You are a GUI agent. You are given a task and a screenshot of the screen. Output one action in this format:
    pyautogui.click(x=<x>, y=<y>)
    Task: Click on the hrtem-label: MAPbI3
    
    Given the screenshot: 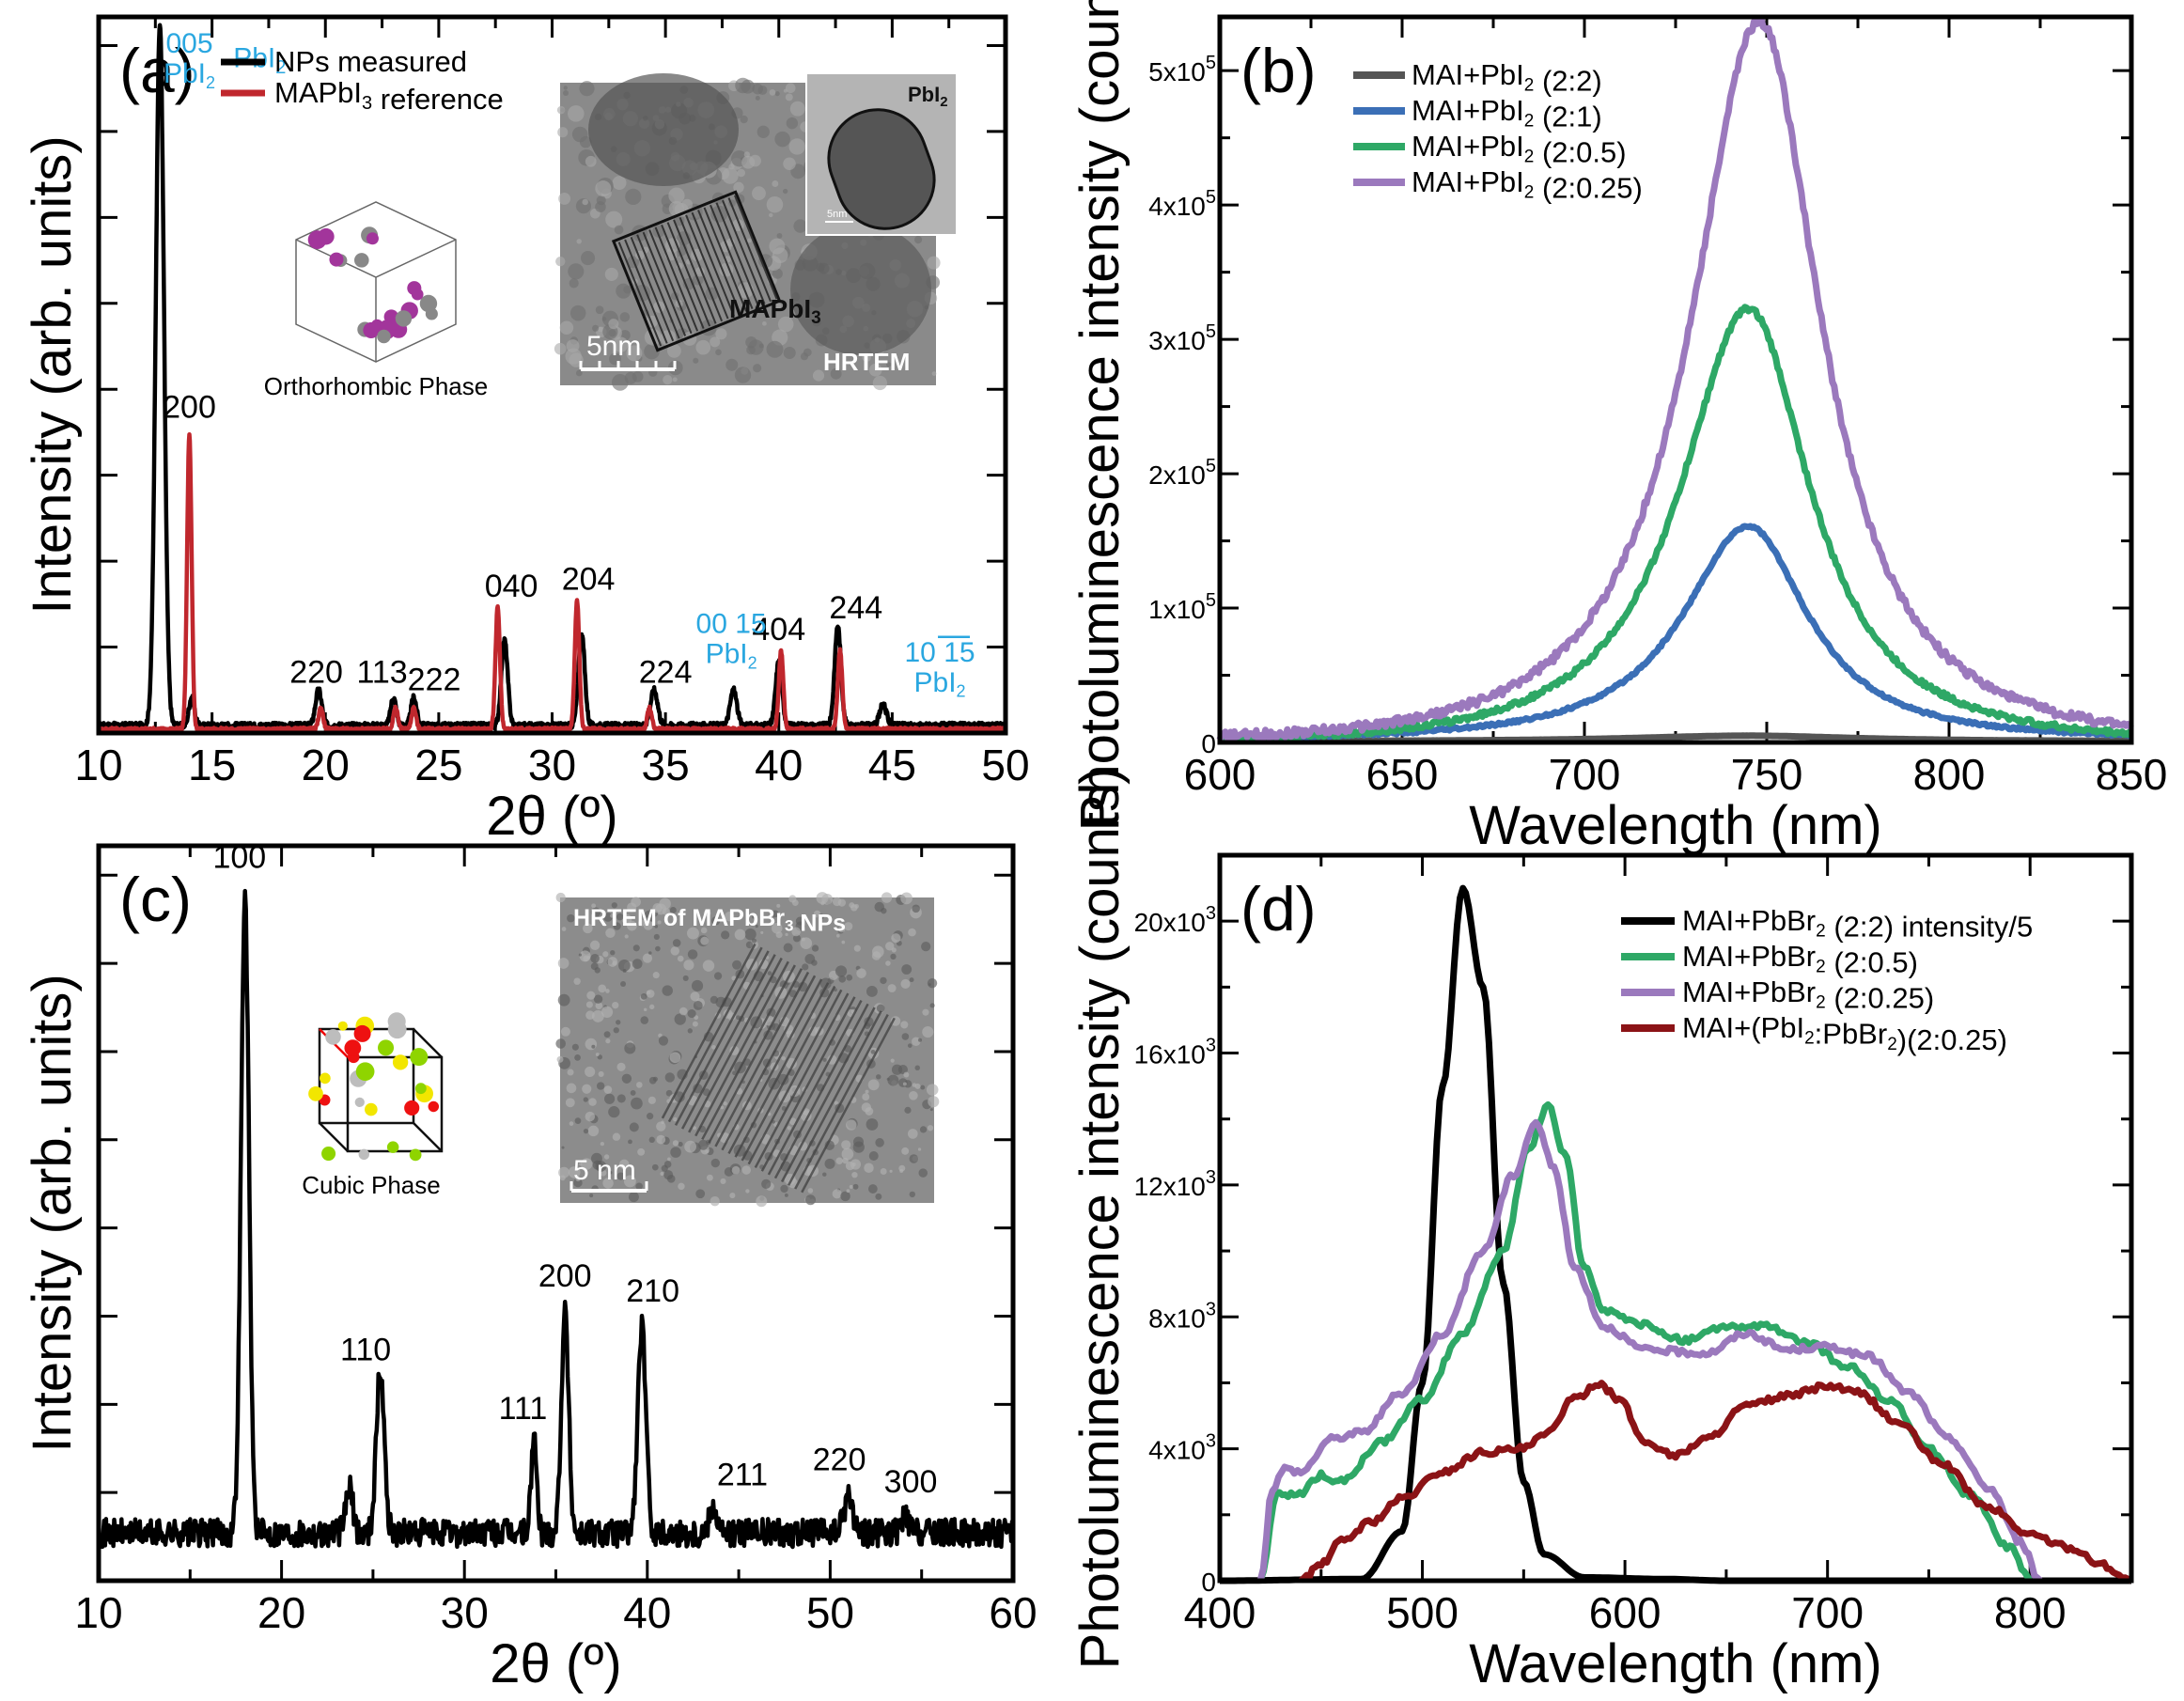 What is the action you would take?
    pyautogui.click(x=775, y=311)
    